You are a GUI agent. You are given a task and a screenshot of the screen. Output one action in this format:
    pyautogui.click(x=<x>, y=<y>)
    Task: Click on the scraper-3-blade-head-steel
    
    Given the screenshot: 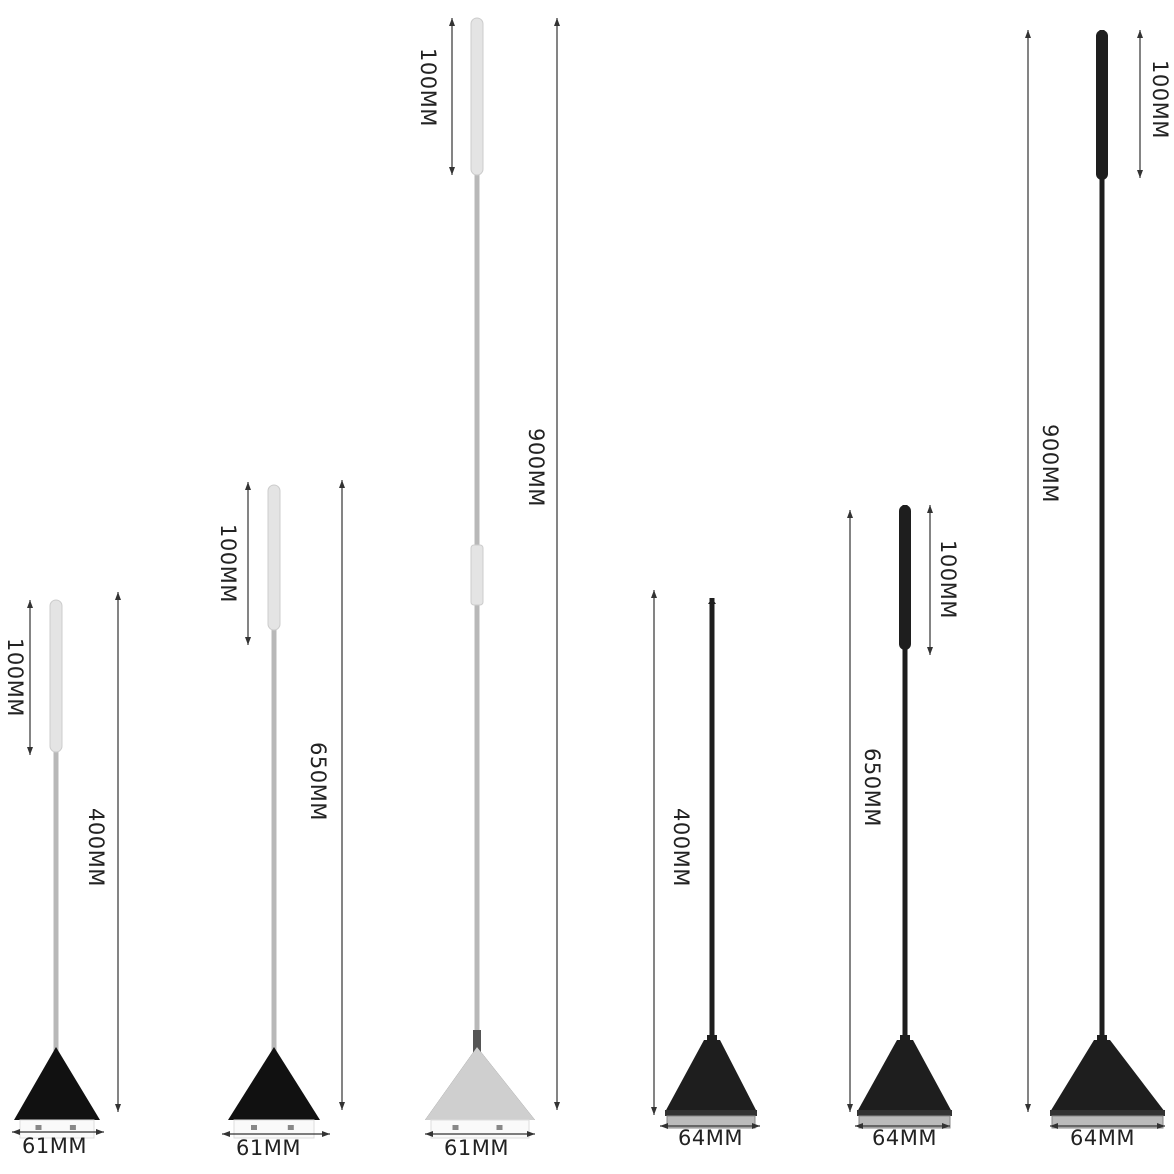 What is the action you would take?
    pyautogui.click(x=480, y=1083)
    